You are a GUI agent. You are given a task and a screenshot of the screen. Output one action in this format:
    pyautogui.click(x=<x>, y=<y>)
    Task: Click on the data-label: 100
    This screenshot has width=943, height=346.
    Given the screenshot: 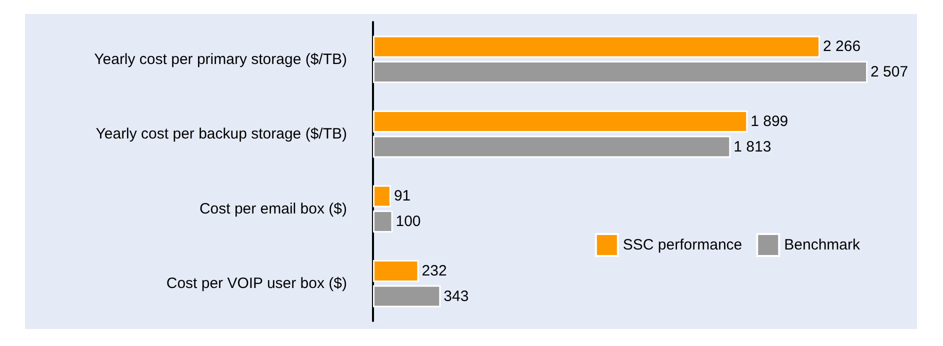 What is the action you would take?
    pyautogui.click(x=408, y=221)
    